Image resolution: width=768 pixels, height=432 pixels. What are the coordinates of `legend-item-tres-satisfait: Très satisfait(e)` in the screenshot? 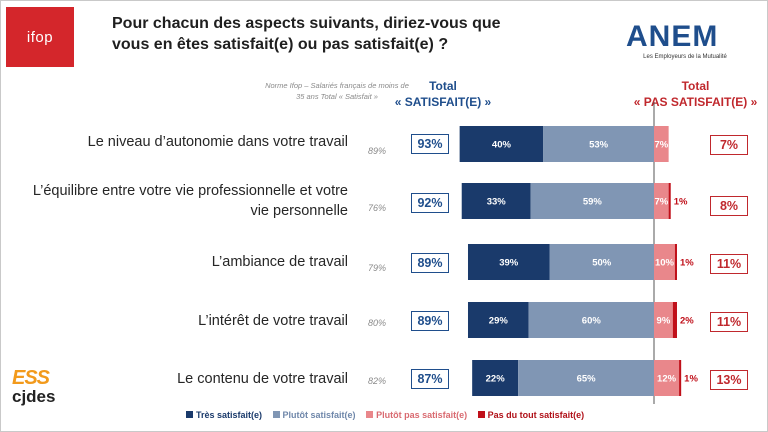 It's located at (224, 415).